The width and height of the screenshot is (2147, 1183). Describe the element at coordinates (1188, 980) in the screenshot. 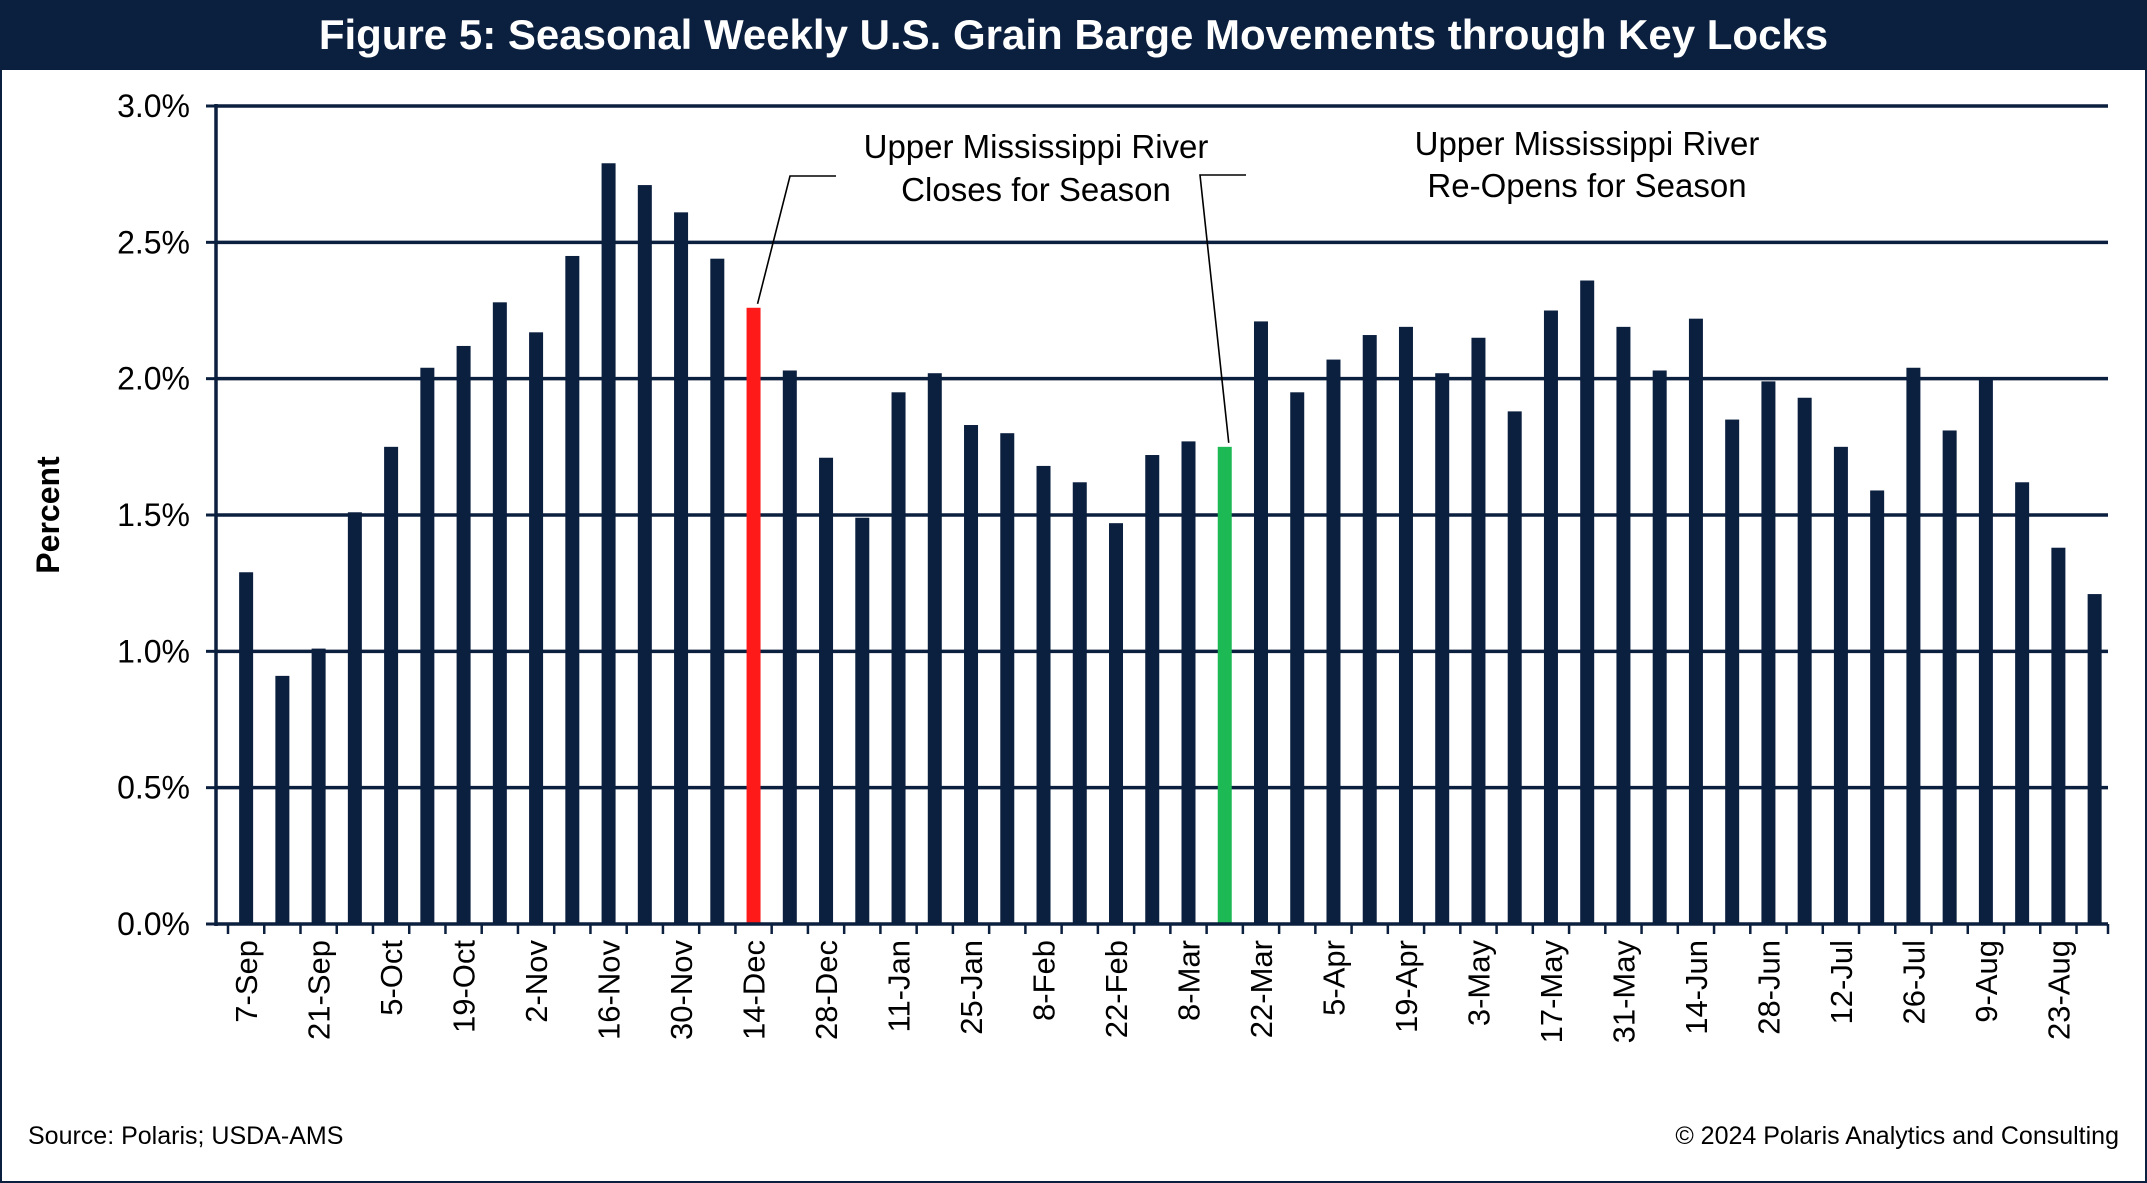

I see `x-tick-label: 8-Mar` at that location.